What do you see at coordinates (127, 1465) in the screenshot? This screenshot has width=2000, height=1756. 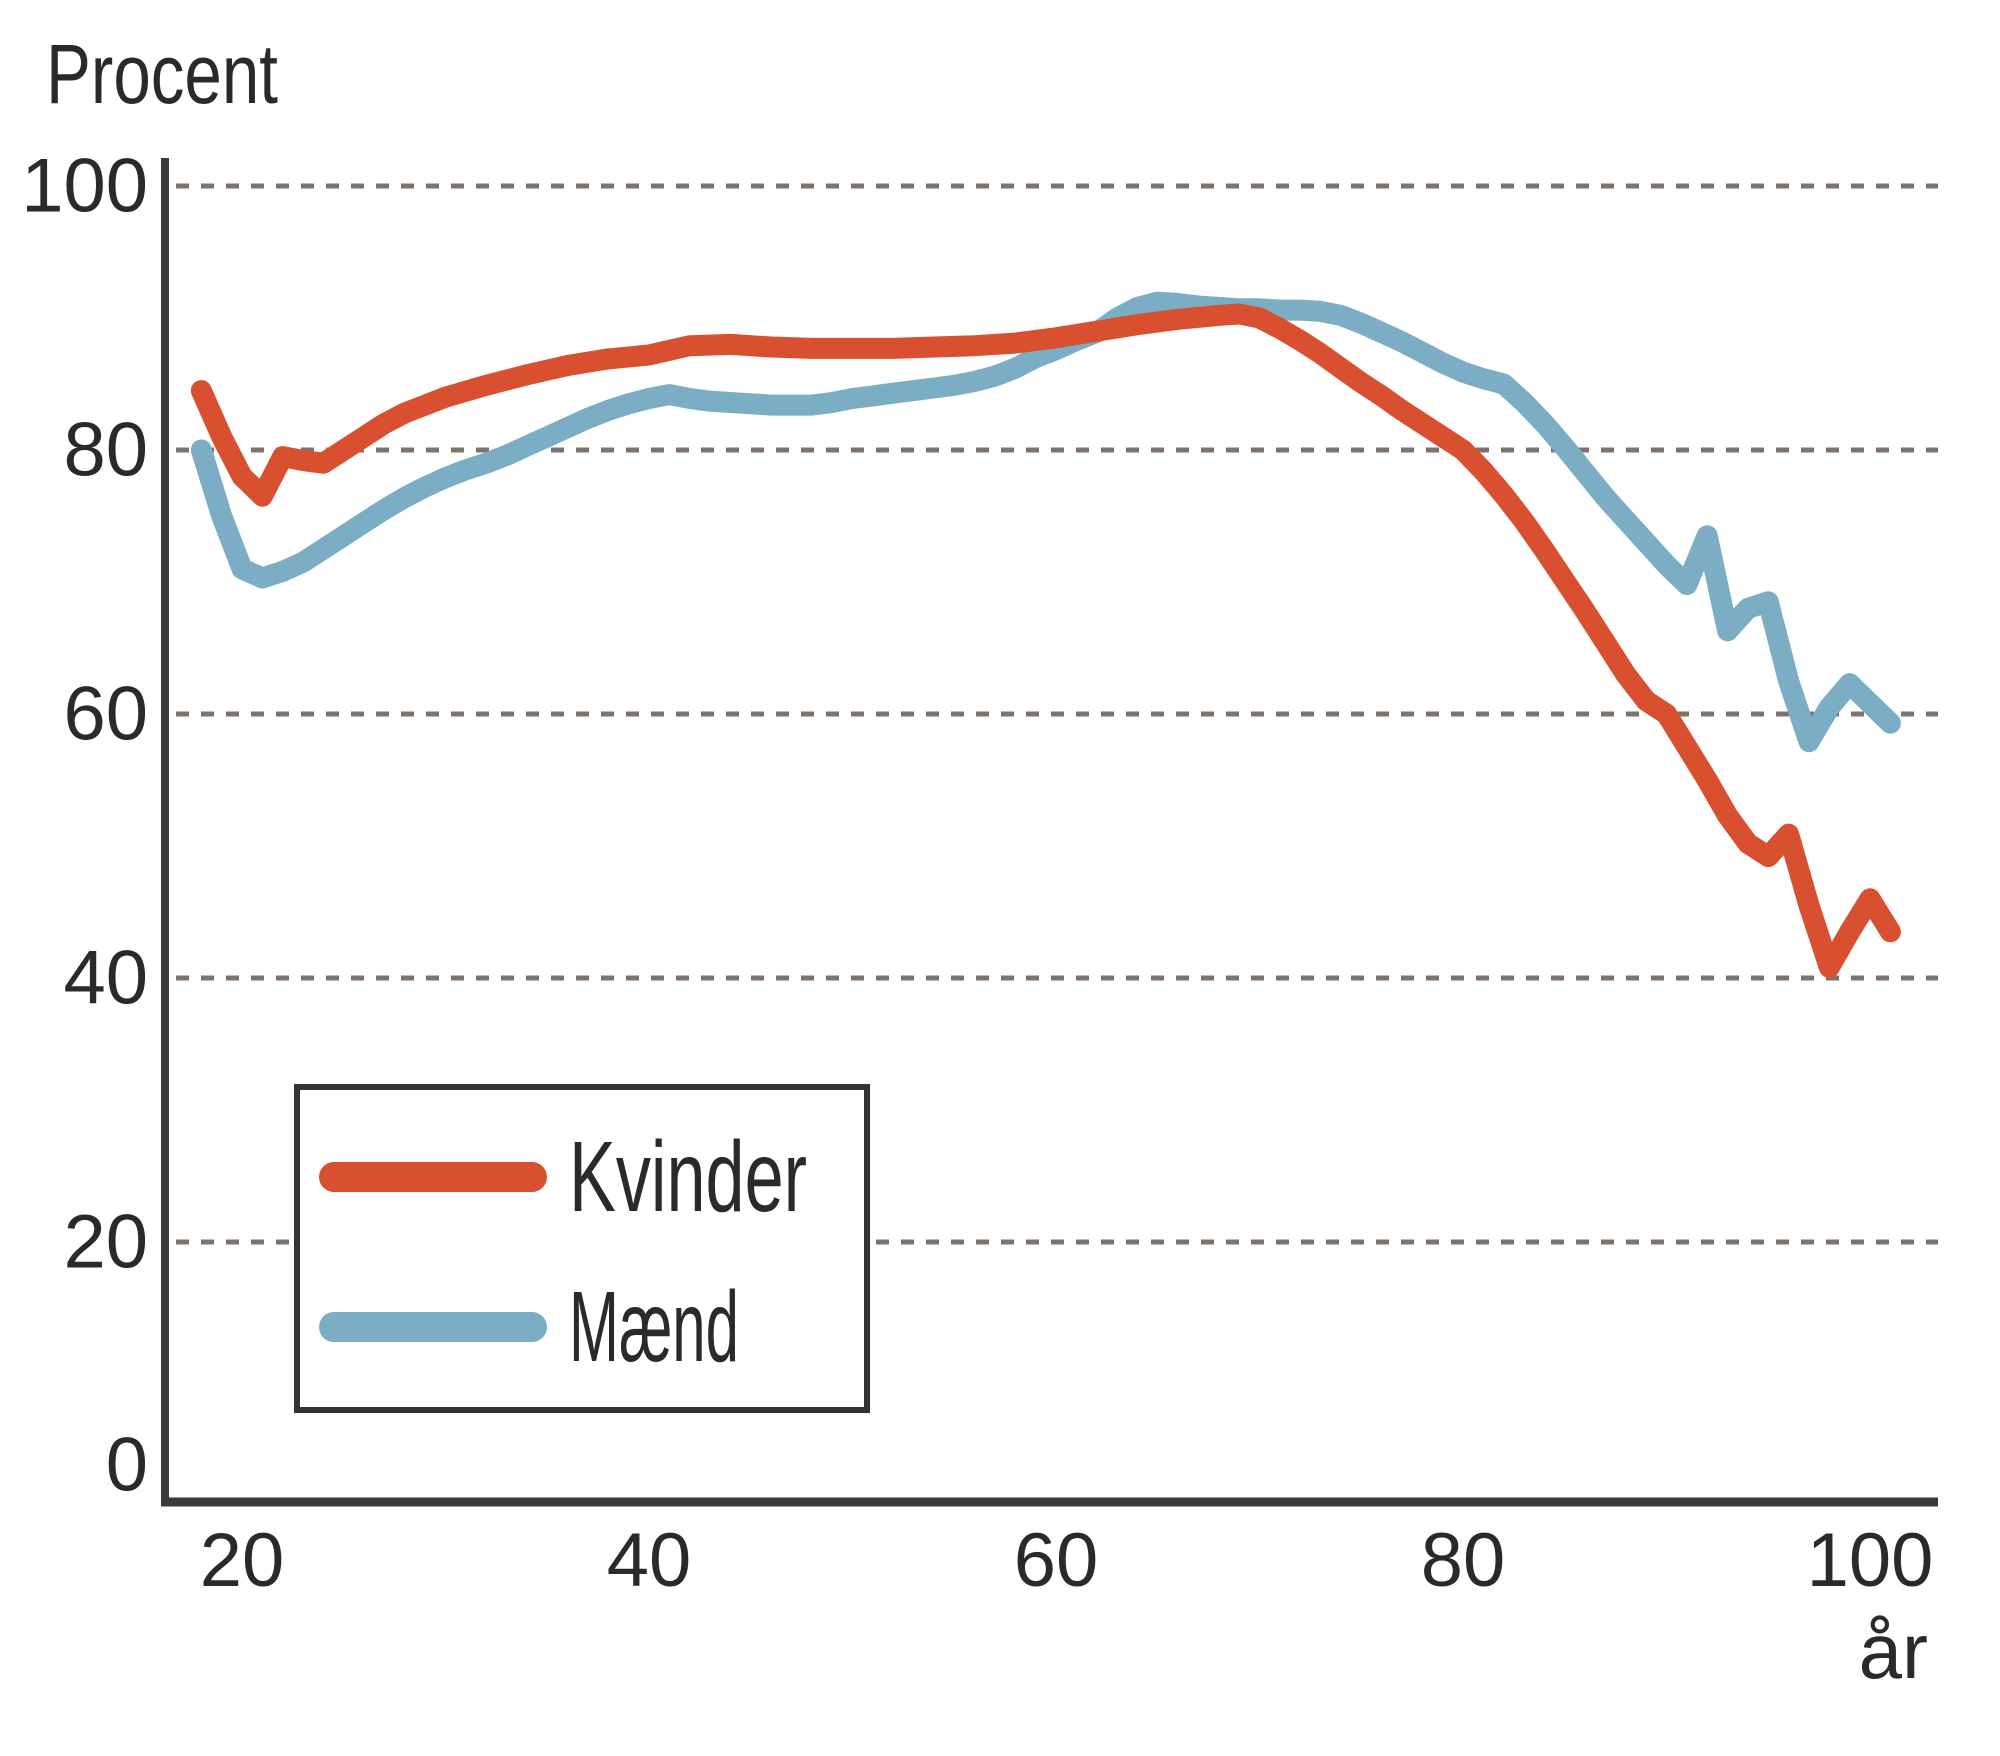 I see `y-tick-label-0: 0` at bounding box center [127, 1465].